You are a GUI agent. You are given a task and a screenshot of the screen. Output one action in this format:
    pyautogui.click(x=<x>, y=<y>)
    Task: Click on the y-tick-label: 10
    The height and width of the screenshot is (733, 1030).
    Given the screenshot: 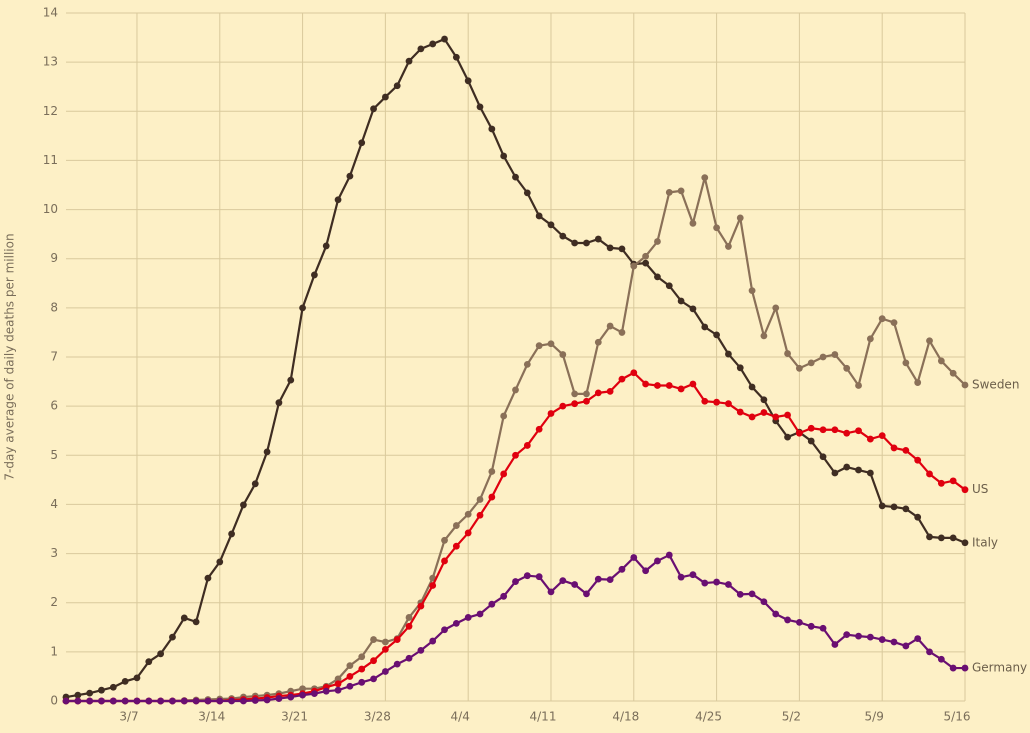 What is the action you would take?
    pyautogui.click(x=50, y=209)
    